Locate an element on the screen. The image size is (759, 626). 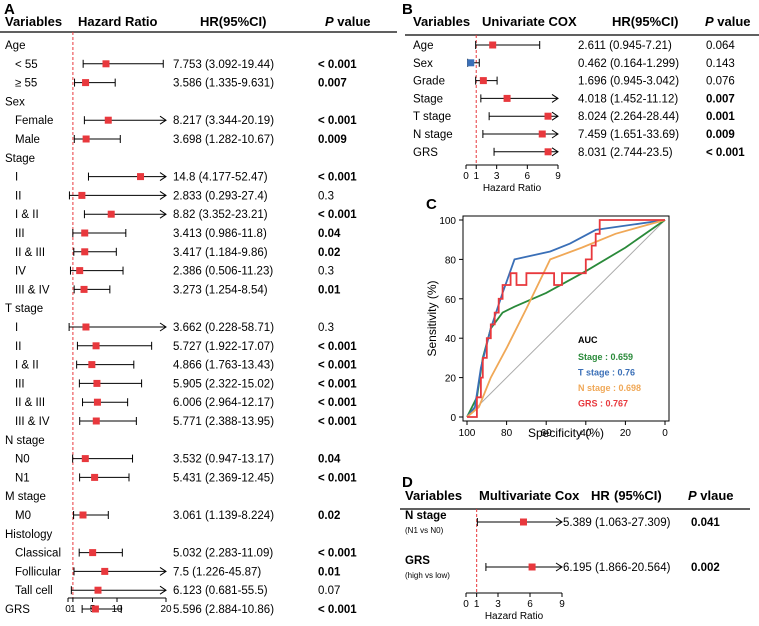
row-label: GRS is located at coordinates (425, 153).